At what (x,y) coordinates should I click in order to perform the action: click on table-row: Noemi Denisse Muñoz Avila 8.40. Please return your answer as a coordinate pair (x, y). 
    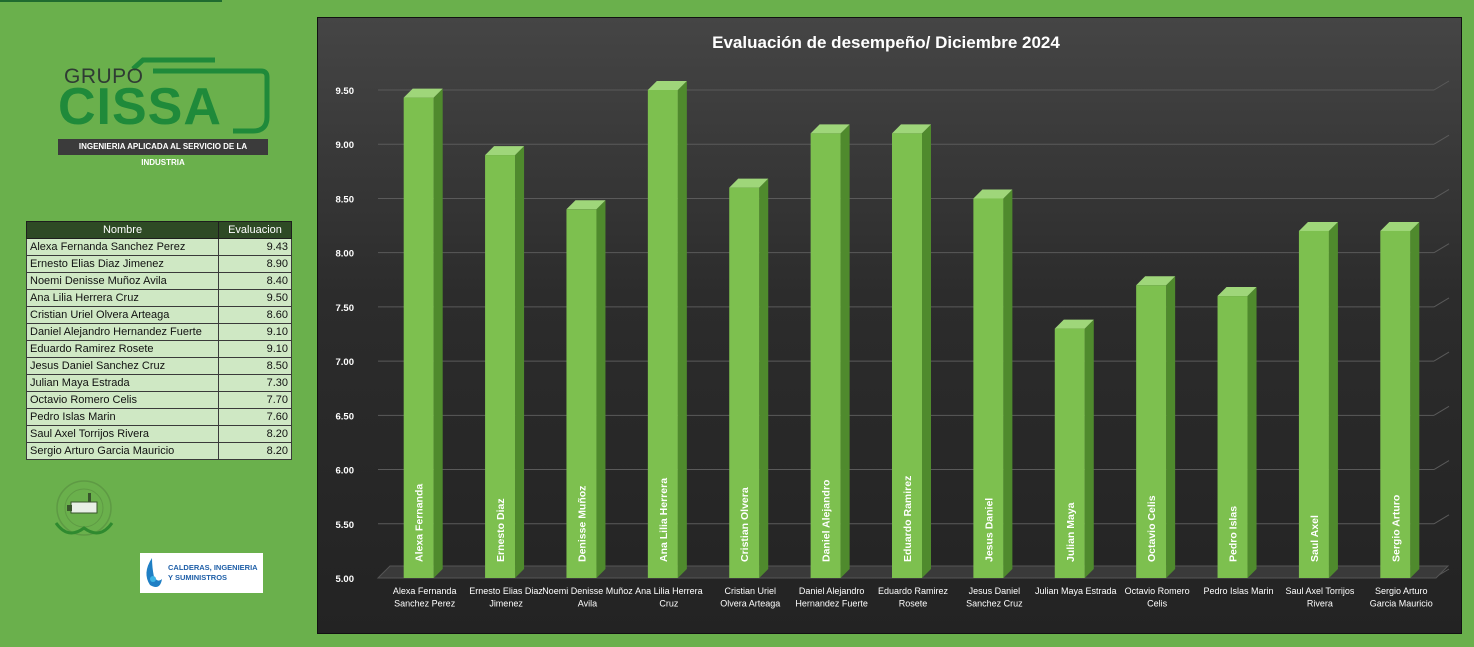
    Looking at the image, I should click on (159, 281).